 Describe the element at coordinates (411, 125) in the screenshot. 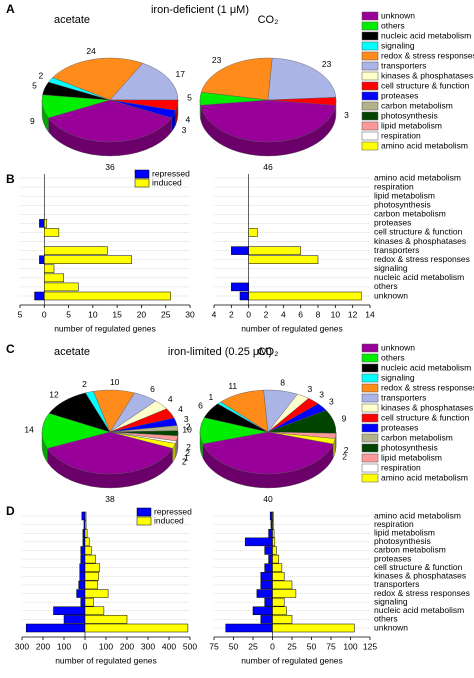

I see `legend-label: lipid metabolism` at that location.